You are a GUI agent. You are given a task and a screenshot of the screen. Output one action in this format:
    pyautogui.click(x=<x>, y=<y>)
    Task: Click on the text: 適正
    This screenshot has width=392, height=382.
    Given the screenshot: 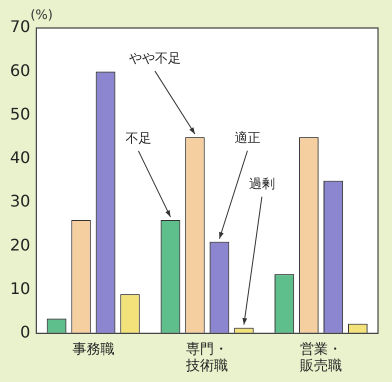 What is the action you would take?
    pyautogui.click(x=247, y=138)
    